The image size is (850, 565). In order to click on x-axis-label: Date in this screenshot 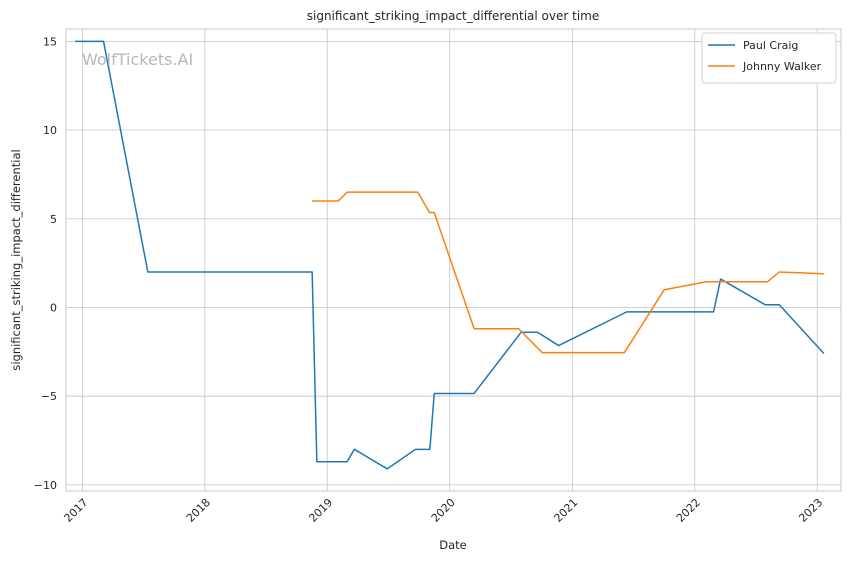, I will do `click(453, 545)`.